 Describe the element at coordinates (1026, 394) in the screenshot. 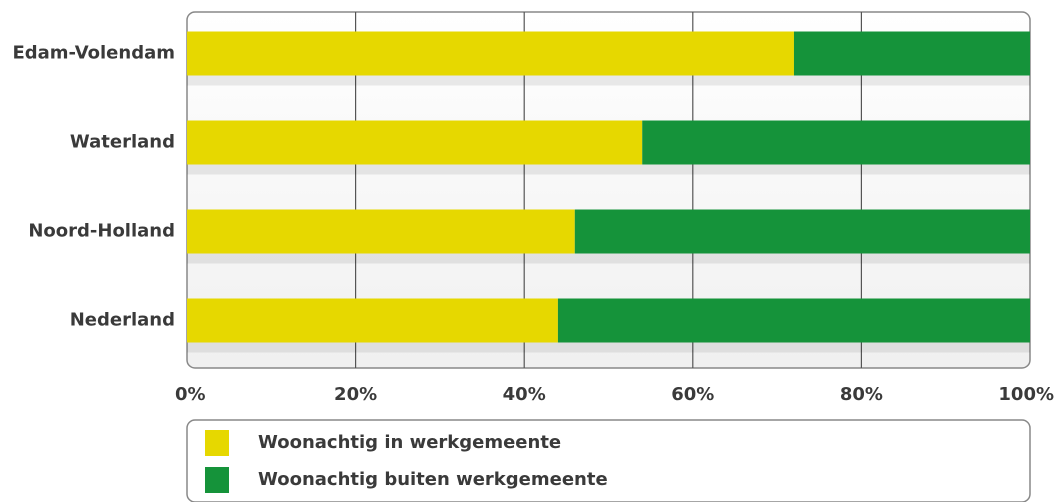

I see `x-tick-label: 100%` at that location.